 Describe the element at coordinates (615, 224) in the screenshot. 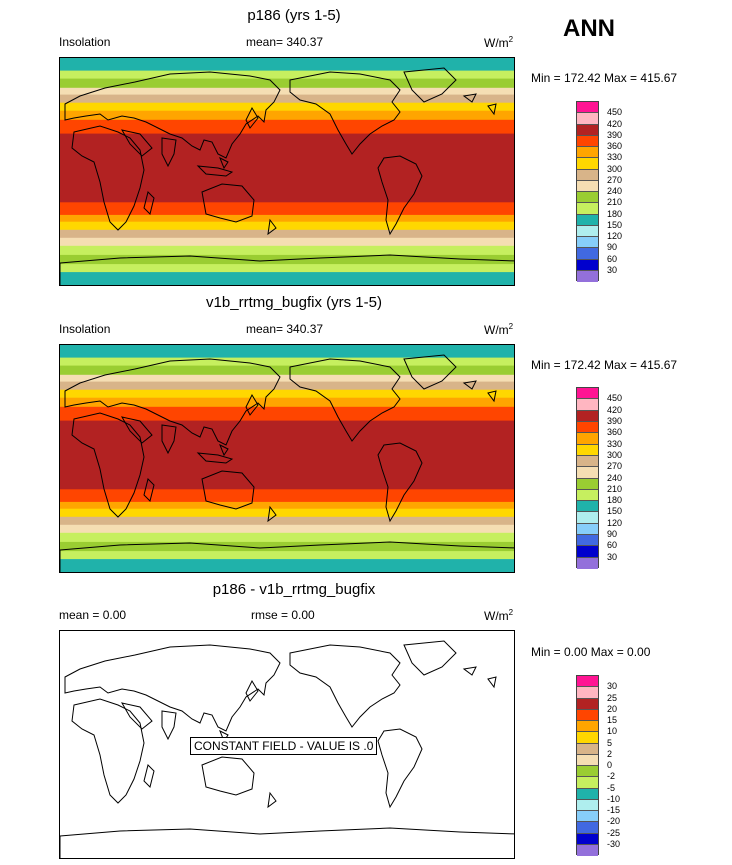

I see `colorbar-tick-label: 150` at that location.